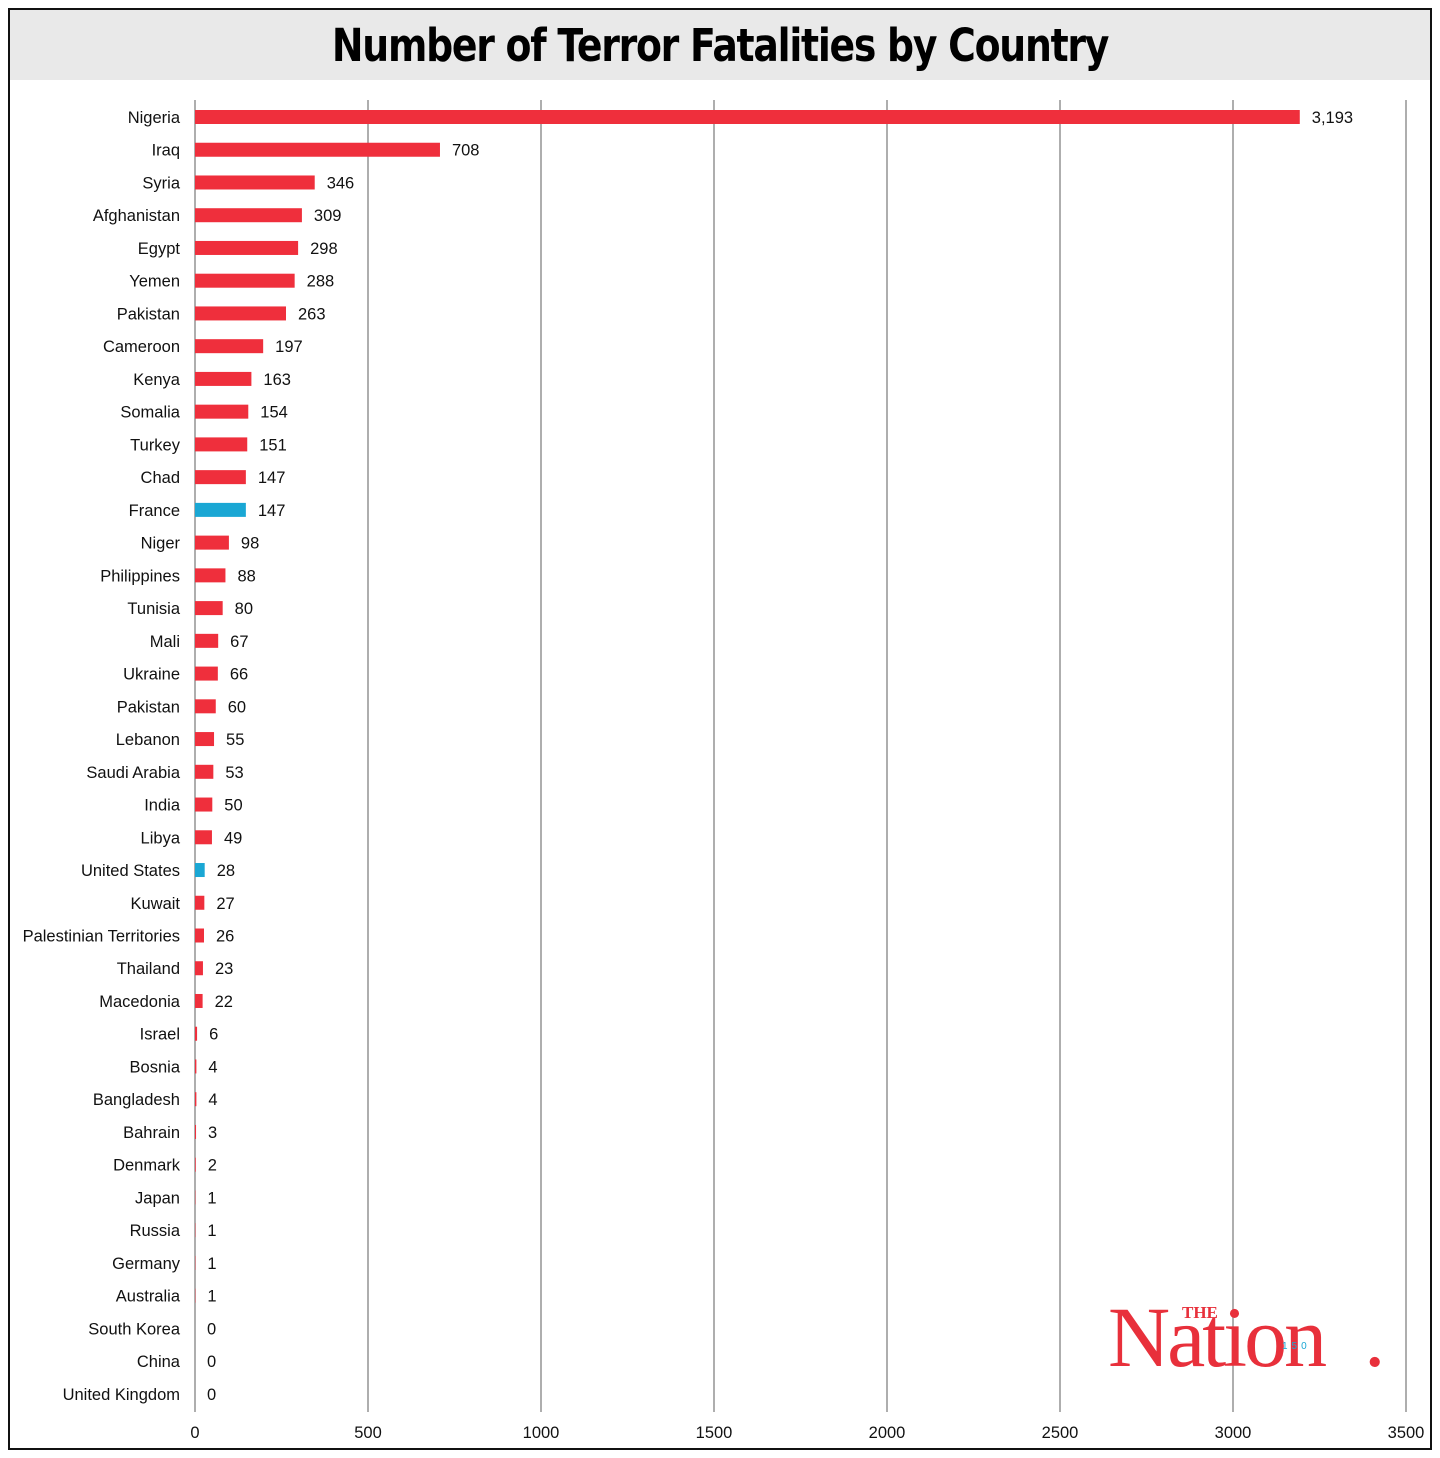 This screenshot has height=1458, width=1440. Describe the element at coordinates (1296, 1346) in the screenshot. I see `logo-number: 150` at that location.